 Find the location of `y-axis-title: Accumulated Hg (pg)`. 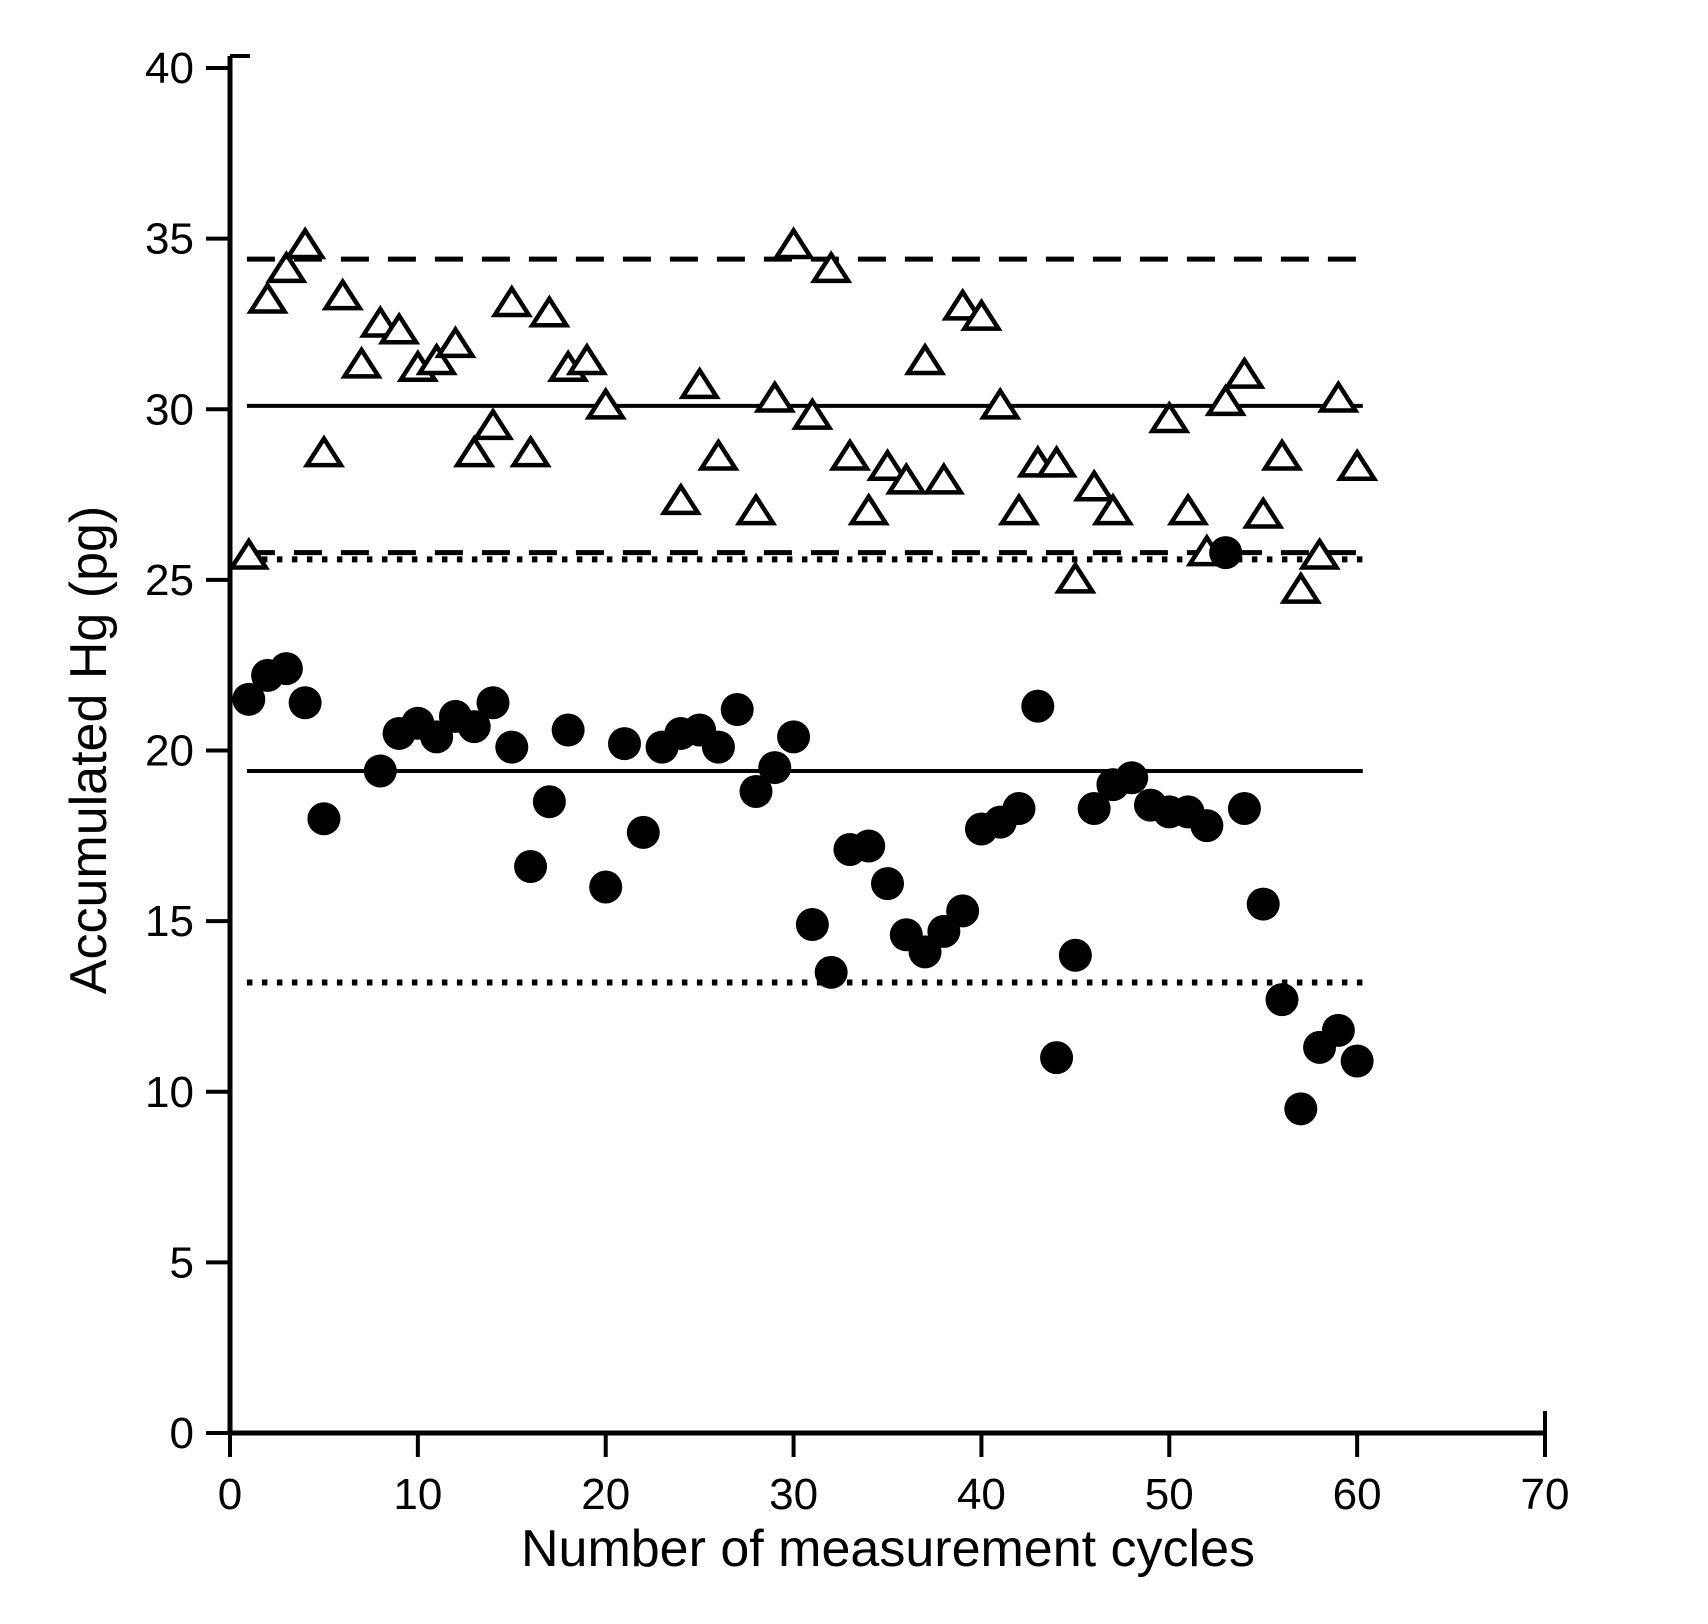

y-axis-title: Accumulated Hg (pg) is located at coordinates (89, 750).